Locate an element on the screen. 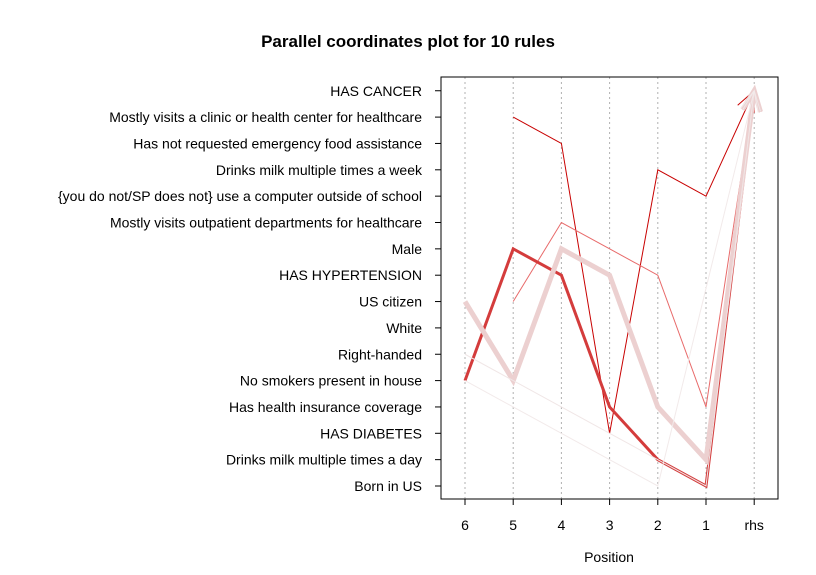  x-axis-label: Position is located at coordinates (609, 557).